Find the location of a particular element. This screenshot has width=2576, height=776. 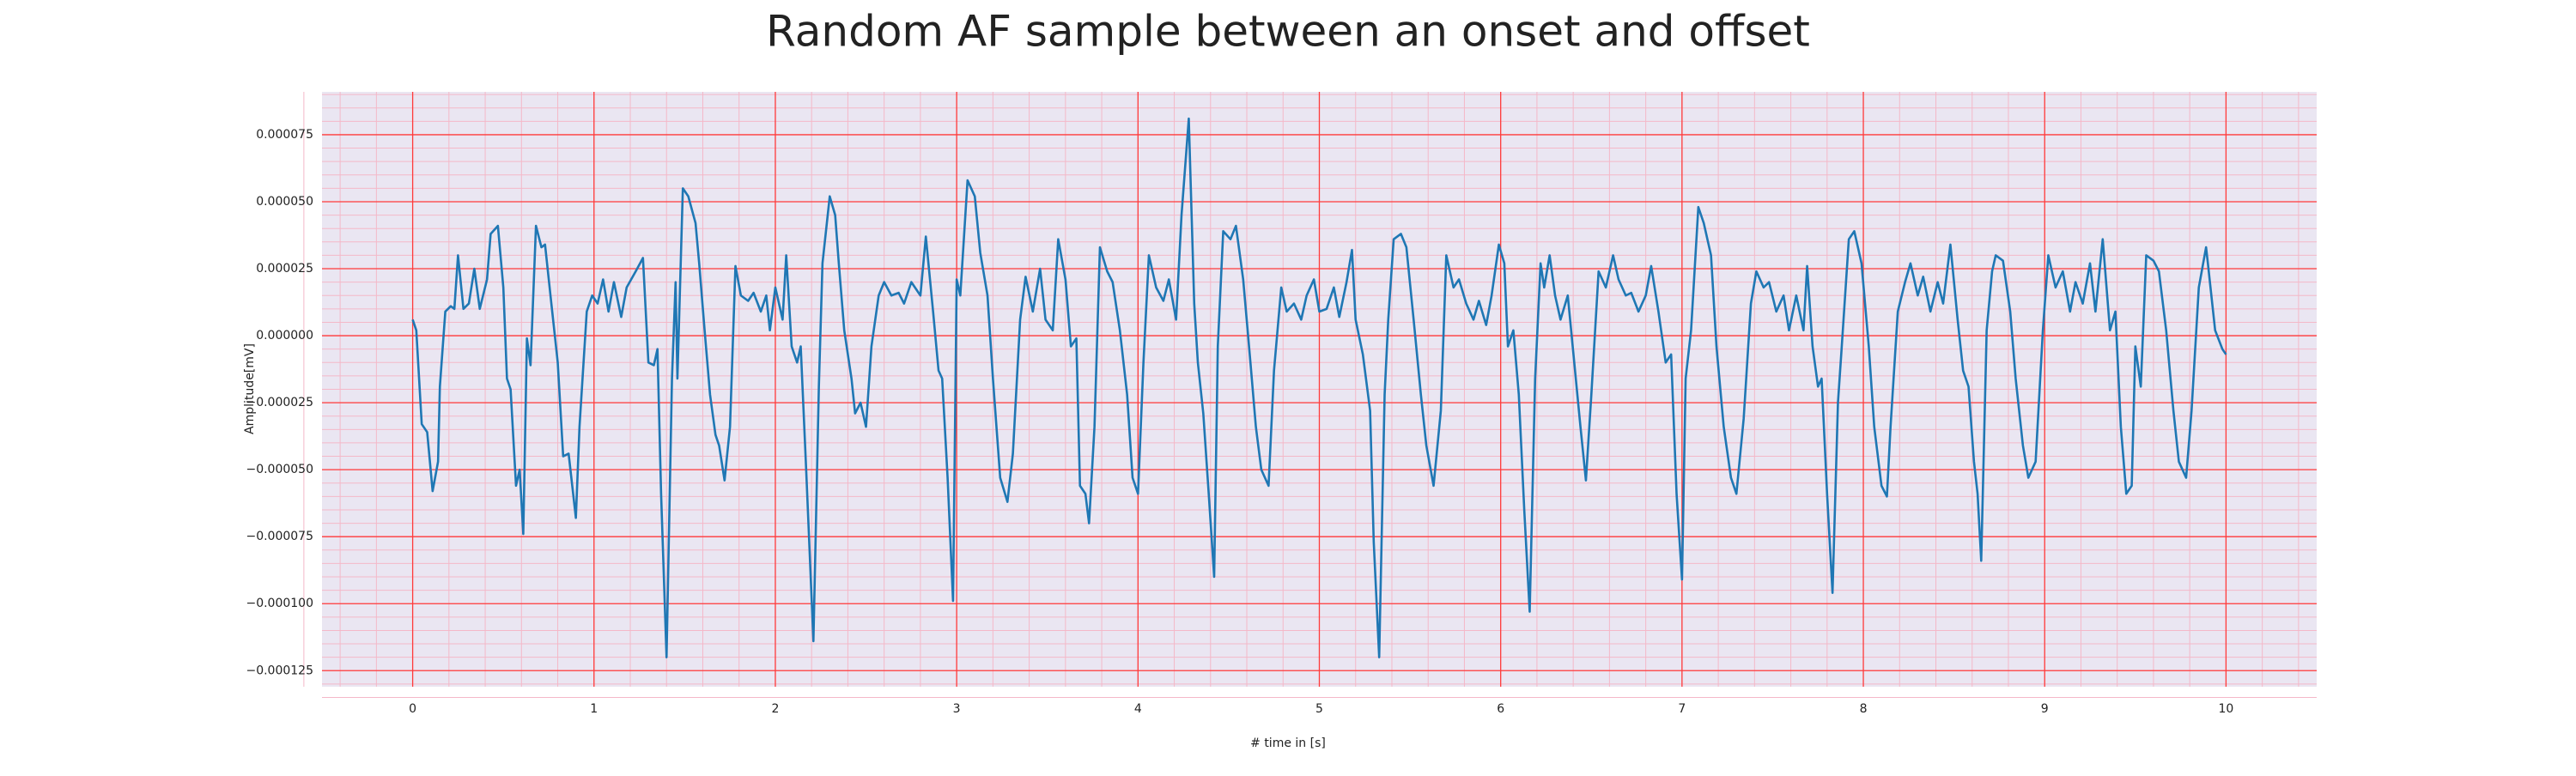

x-tick-label: 8 is located at coordinates (1864, 709).